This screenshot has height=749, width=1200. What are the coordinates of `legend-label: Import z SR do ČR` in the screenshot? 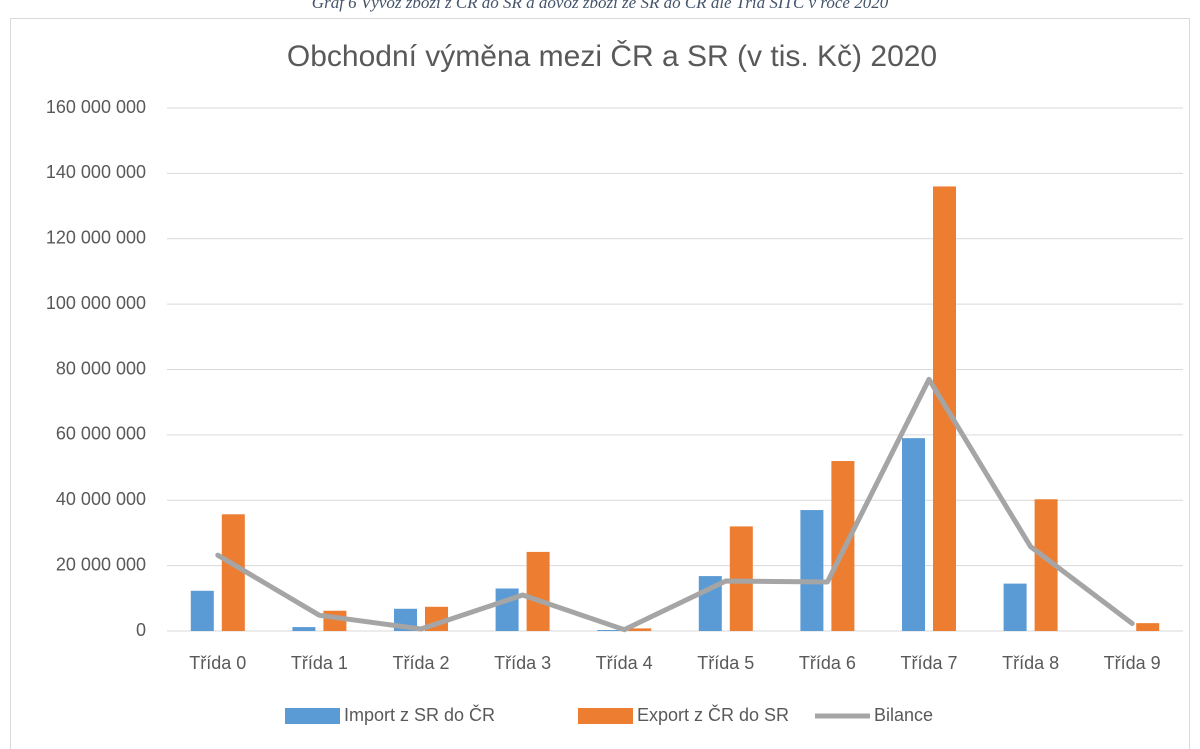 It's located at (419, 714).